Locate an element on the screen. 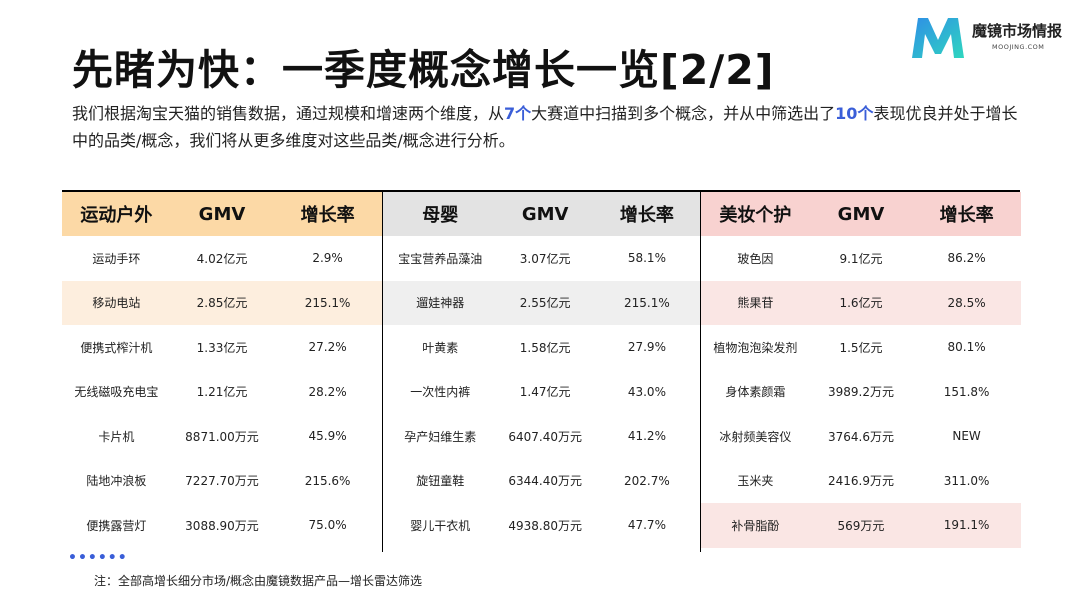  group-header: 运动户外 GMV 增长率 is located at coordinates (222, 214).